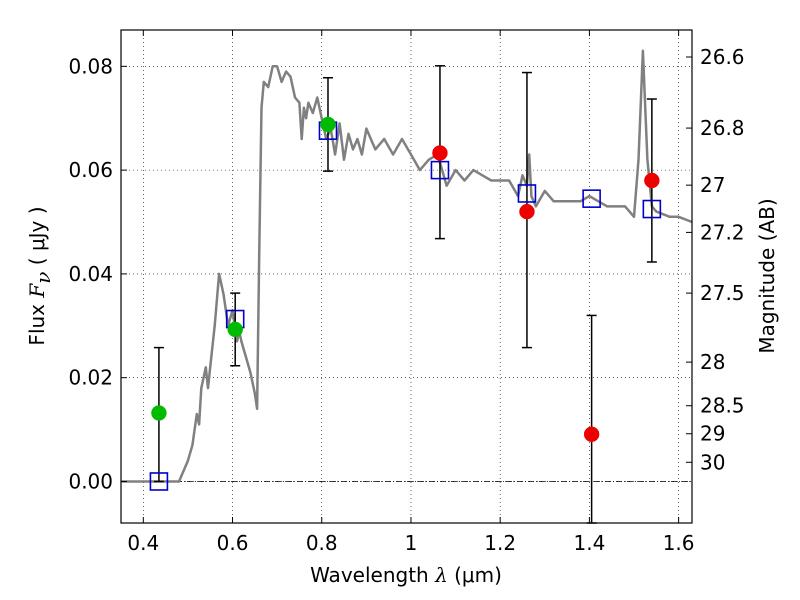 This screenshot has height=600, width=800. Describe the element at coordinates (722, 128) in the screenshot. I see `mag-tick-label: 26.8` at that location.